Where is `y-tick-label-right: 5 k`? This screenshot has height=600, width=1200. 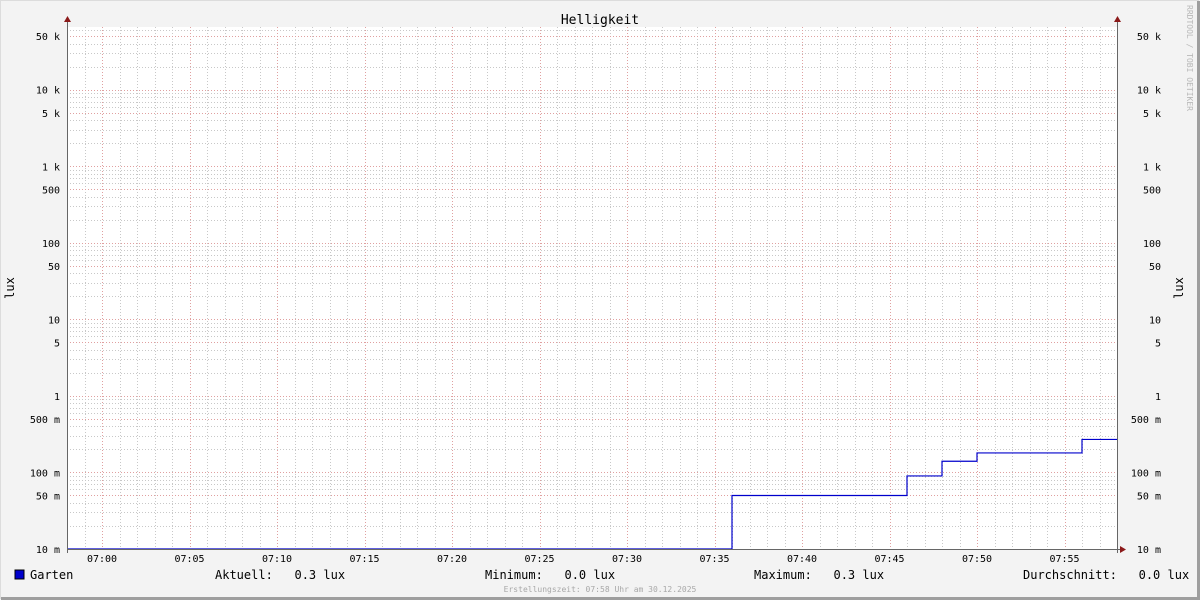 y-tick-label-right: 5 k is located at coordinates (1152, 114).